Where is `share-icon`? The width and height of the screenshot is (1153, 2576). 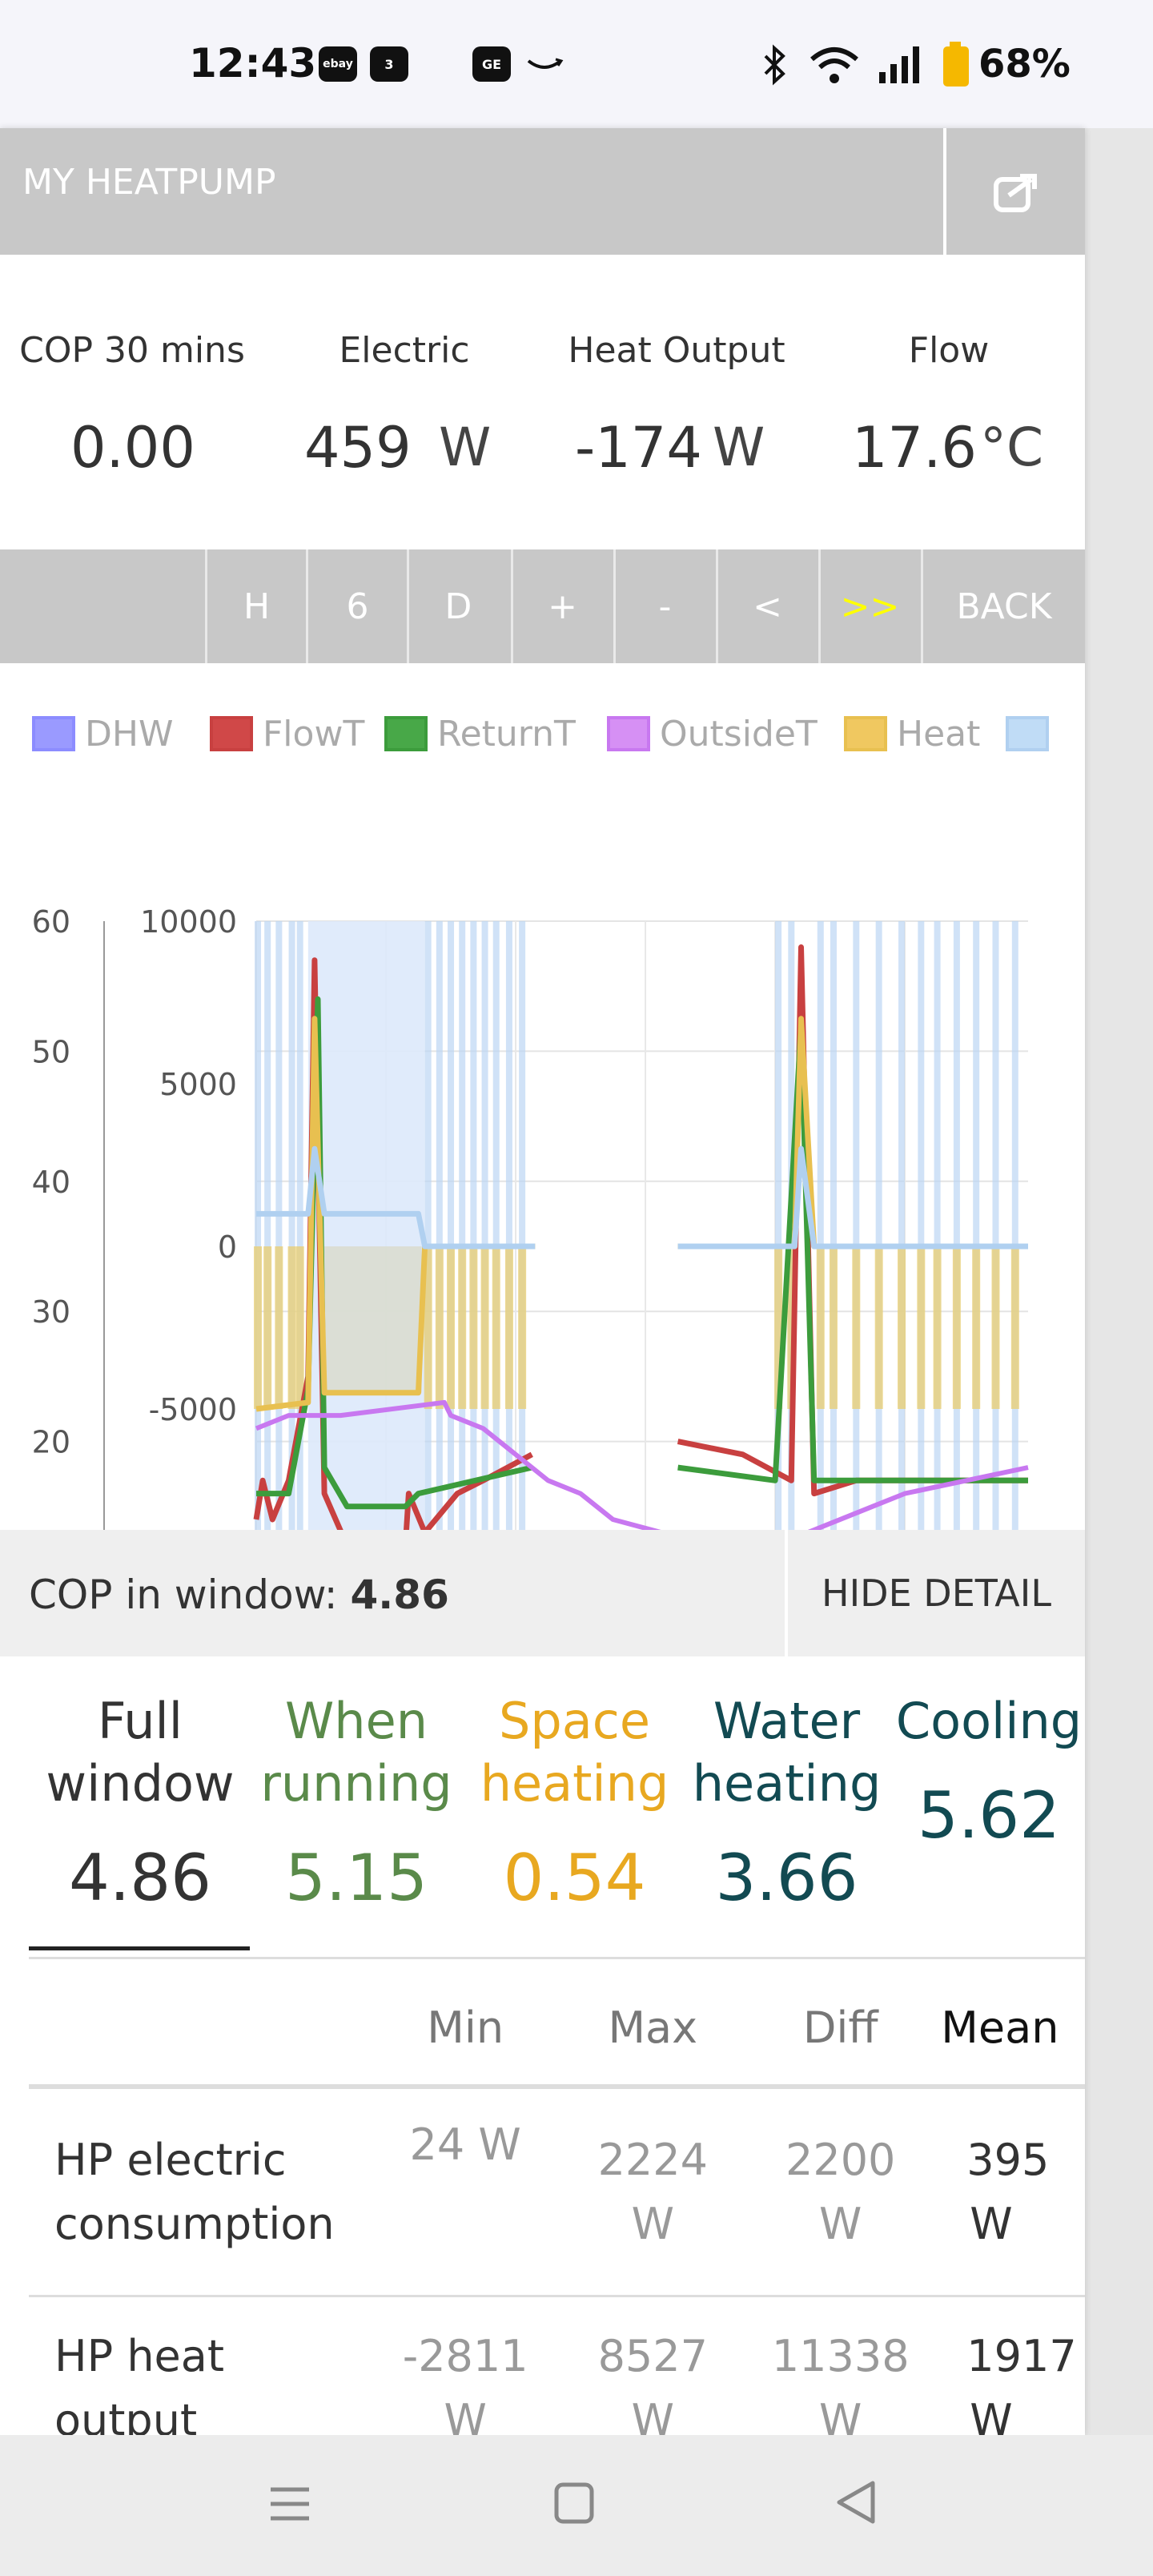 share-icon is located at coordinates (1016, 193).